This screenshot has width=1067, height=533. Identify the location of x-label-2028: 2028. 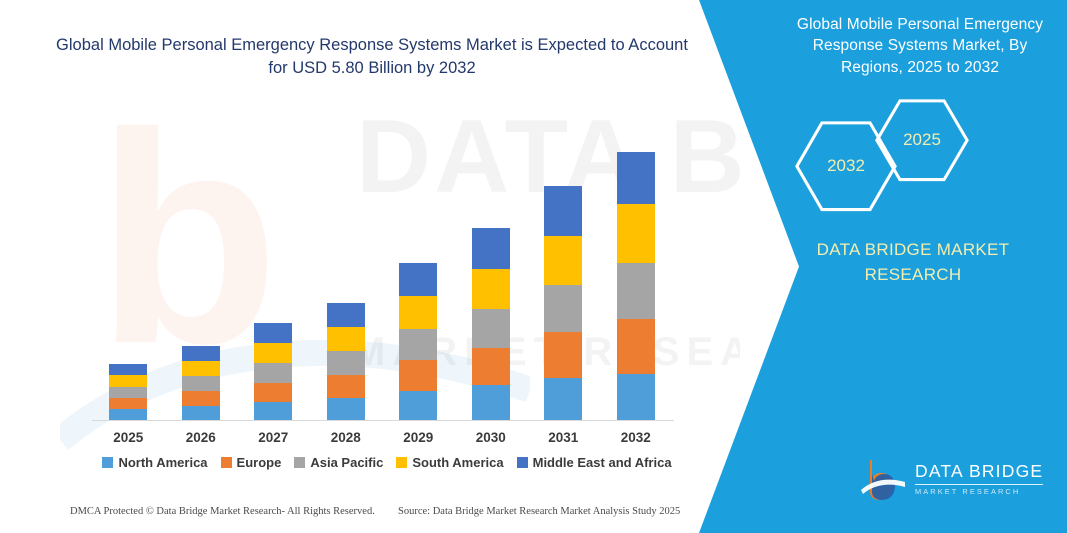
(345, 437).